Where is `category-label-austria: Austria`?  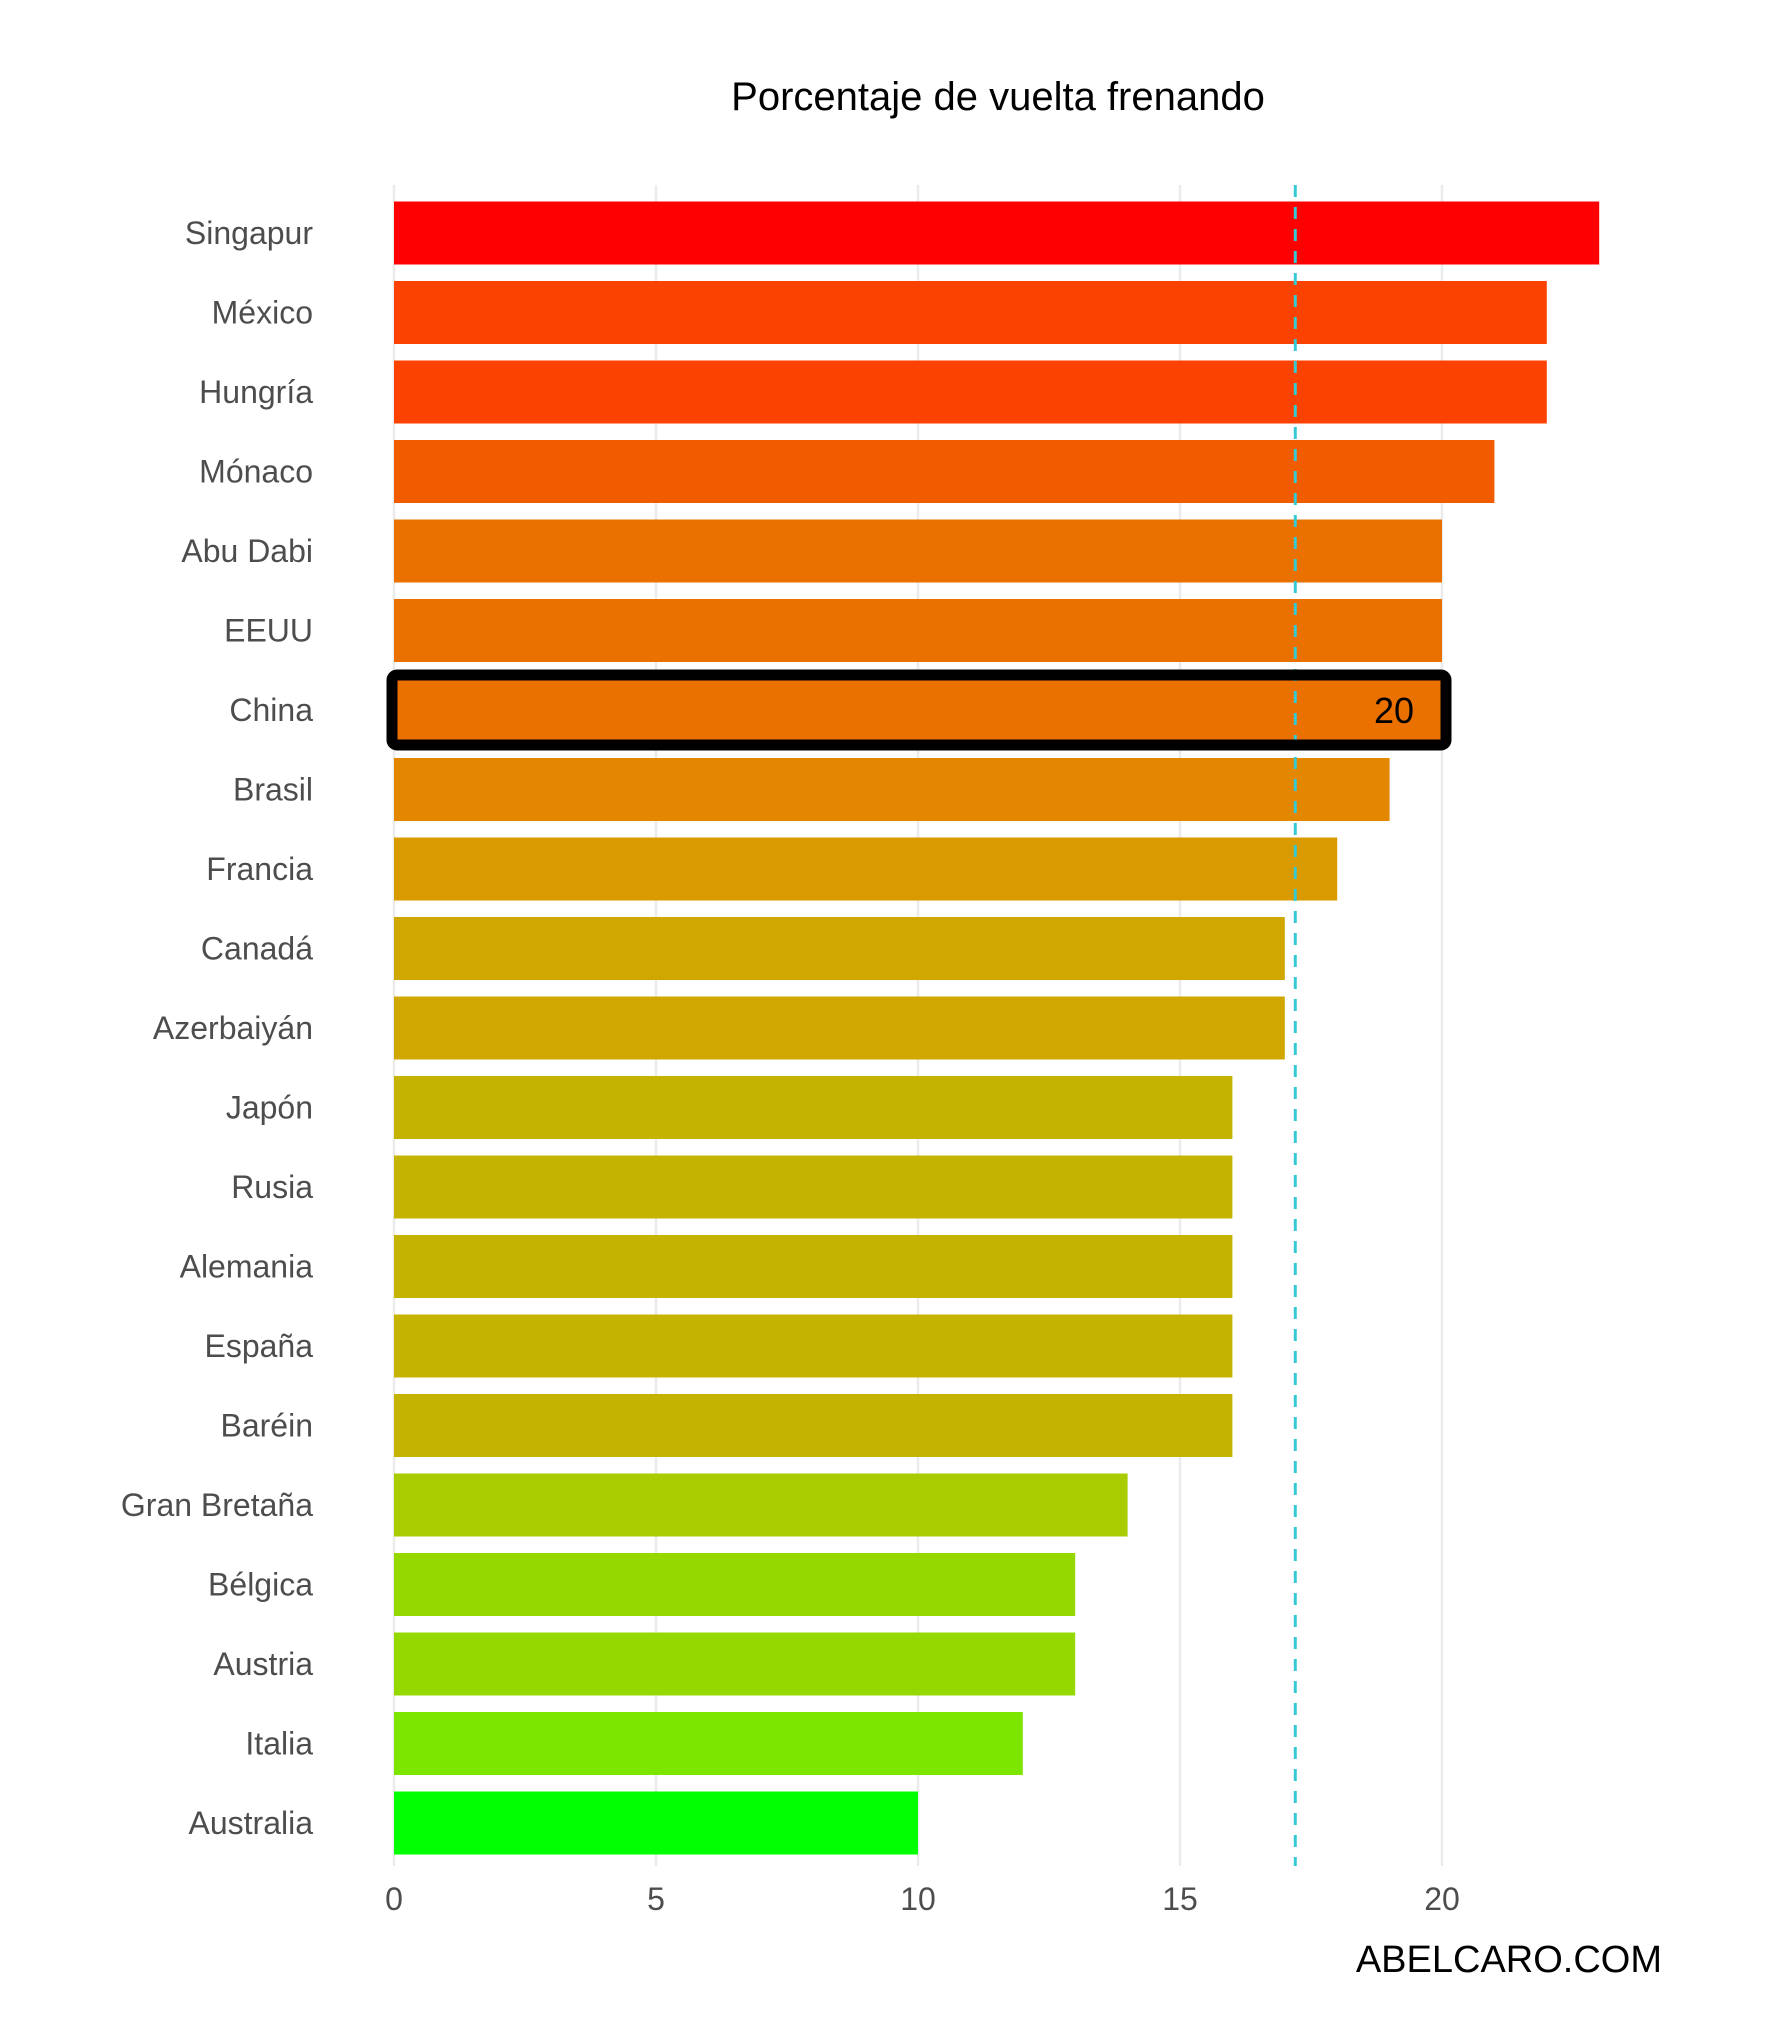 category-label-austria: Austria is located at coordinates (263, 1664).